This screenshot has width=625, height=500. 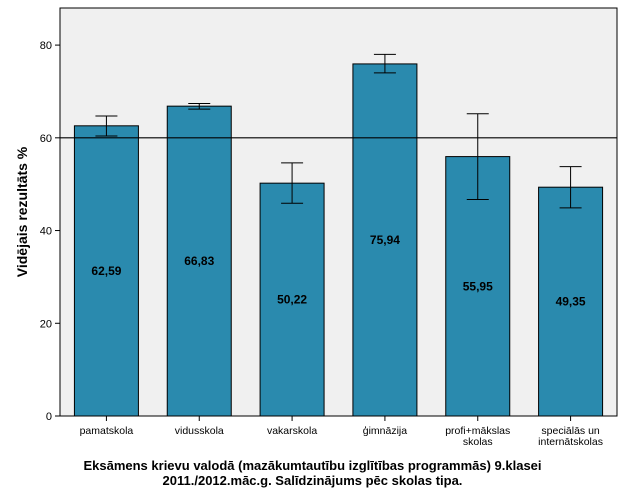 What do you see at coordinates (477, 431) in the screenshot?
I see `x-tick-label: profi+mākslas` at bounding box center [477, 431].